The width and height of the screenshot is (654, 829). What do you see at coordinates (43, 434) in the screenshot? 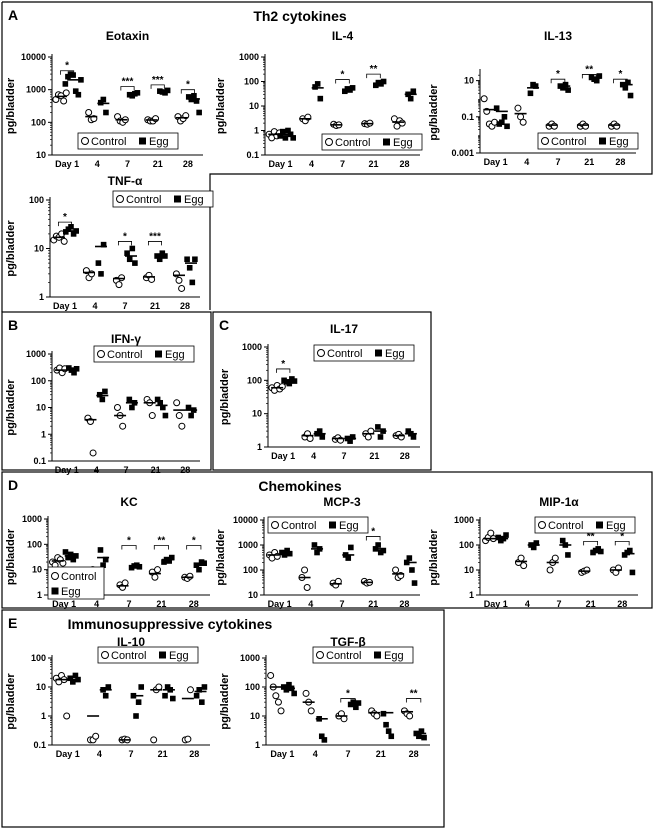
I see `y-tick-label: 1` at bounding box center [43, 434].